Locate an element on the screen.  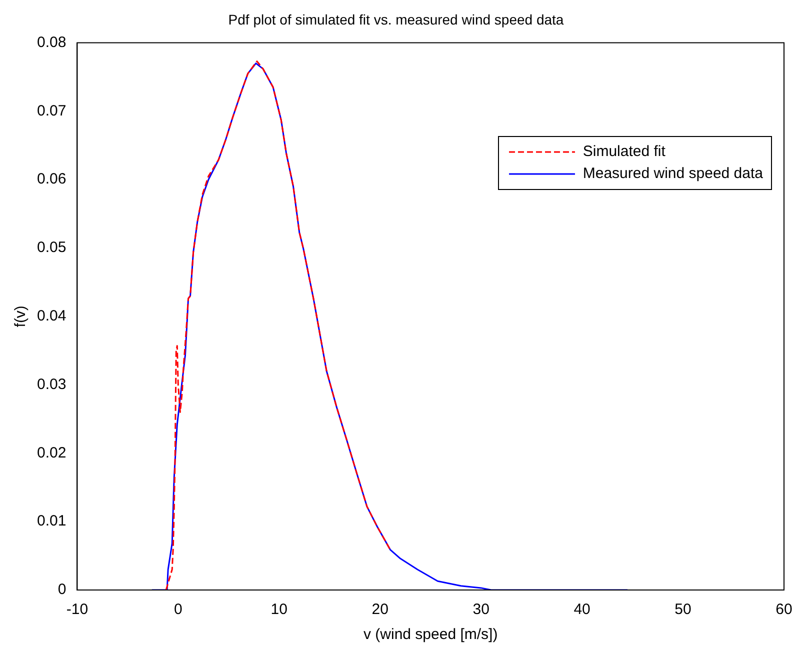
y-tick-label: 0.04 is located at coordinates (51, 316).